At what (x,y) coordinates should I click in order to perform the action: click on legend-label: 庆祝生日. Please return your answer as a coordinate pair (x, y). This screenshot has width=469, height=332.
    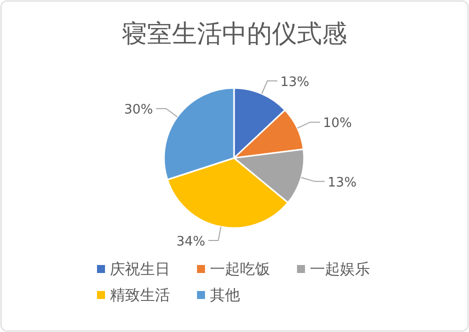
    Looking at the image, I should click on (140, 269).